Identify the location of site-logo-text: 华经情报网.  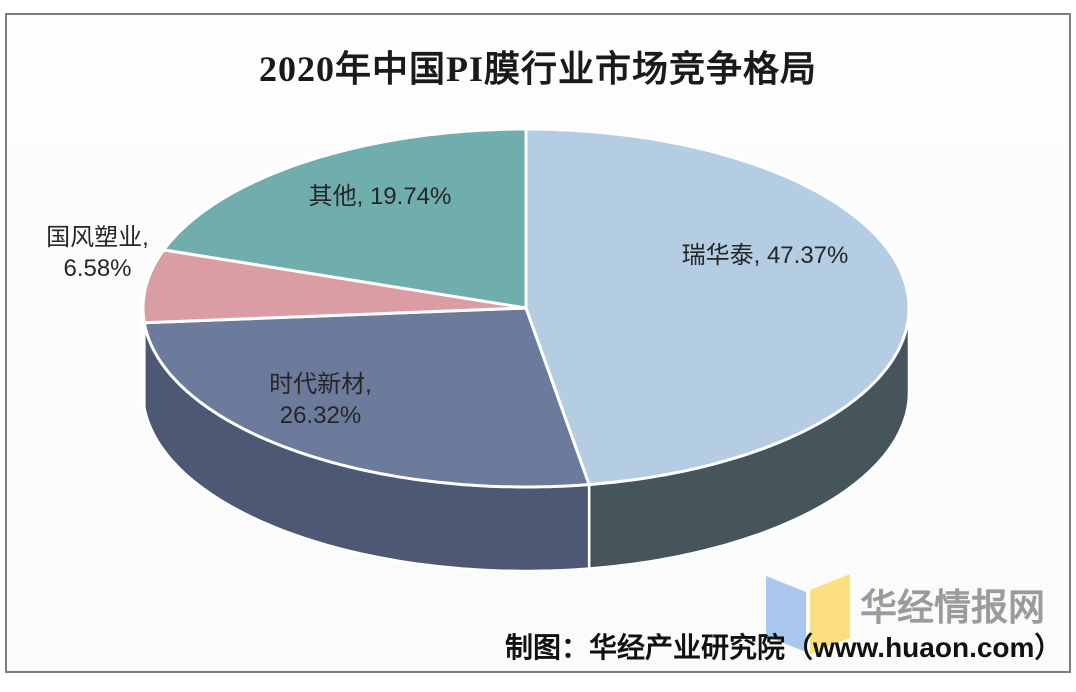
(952, 607).